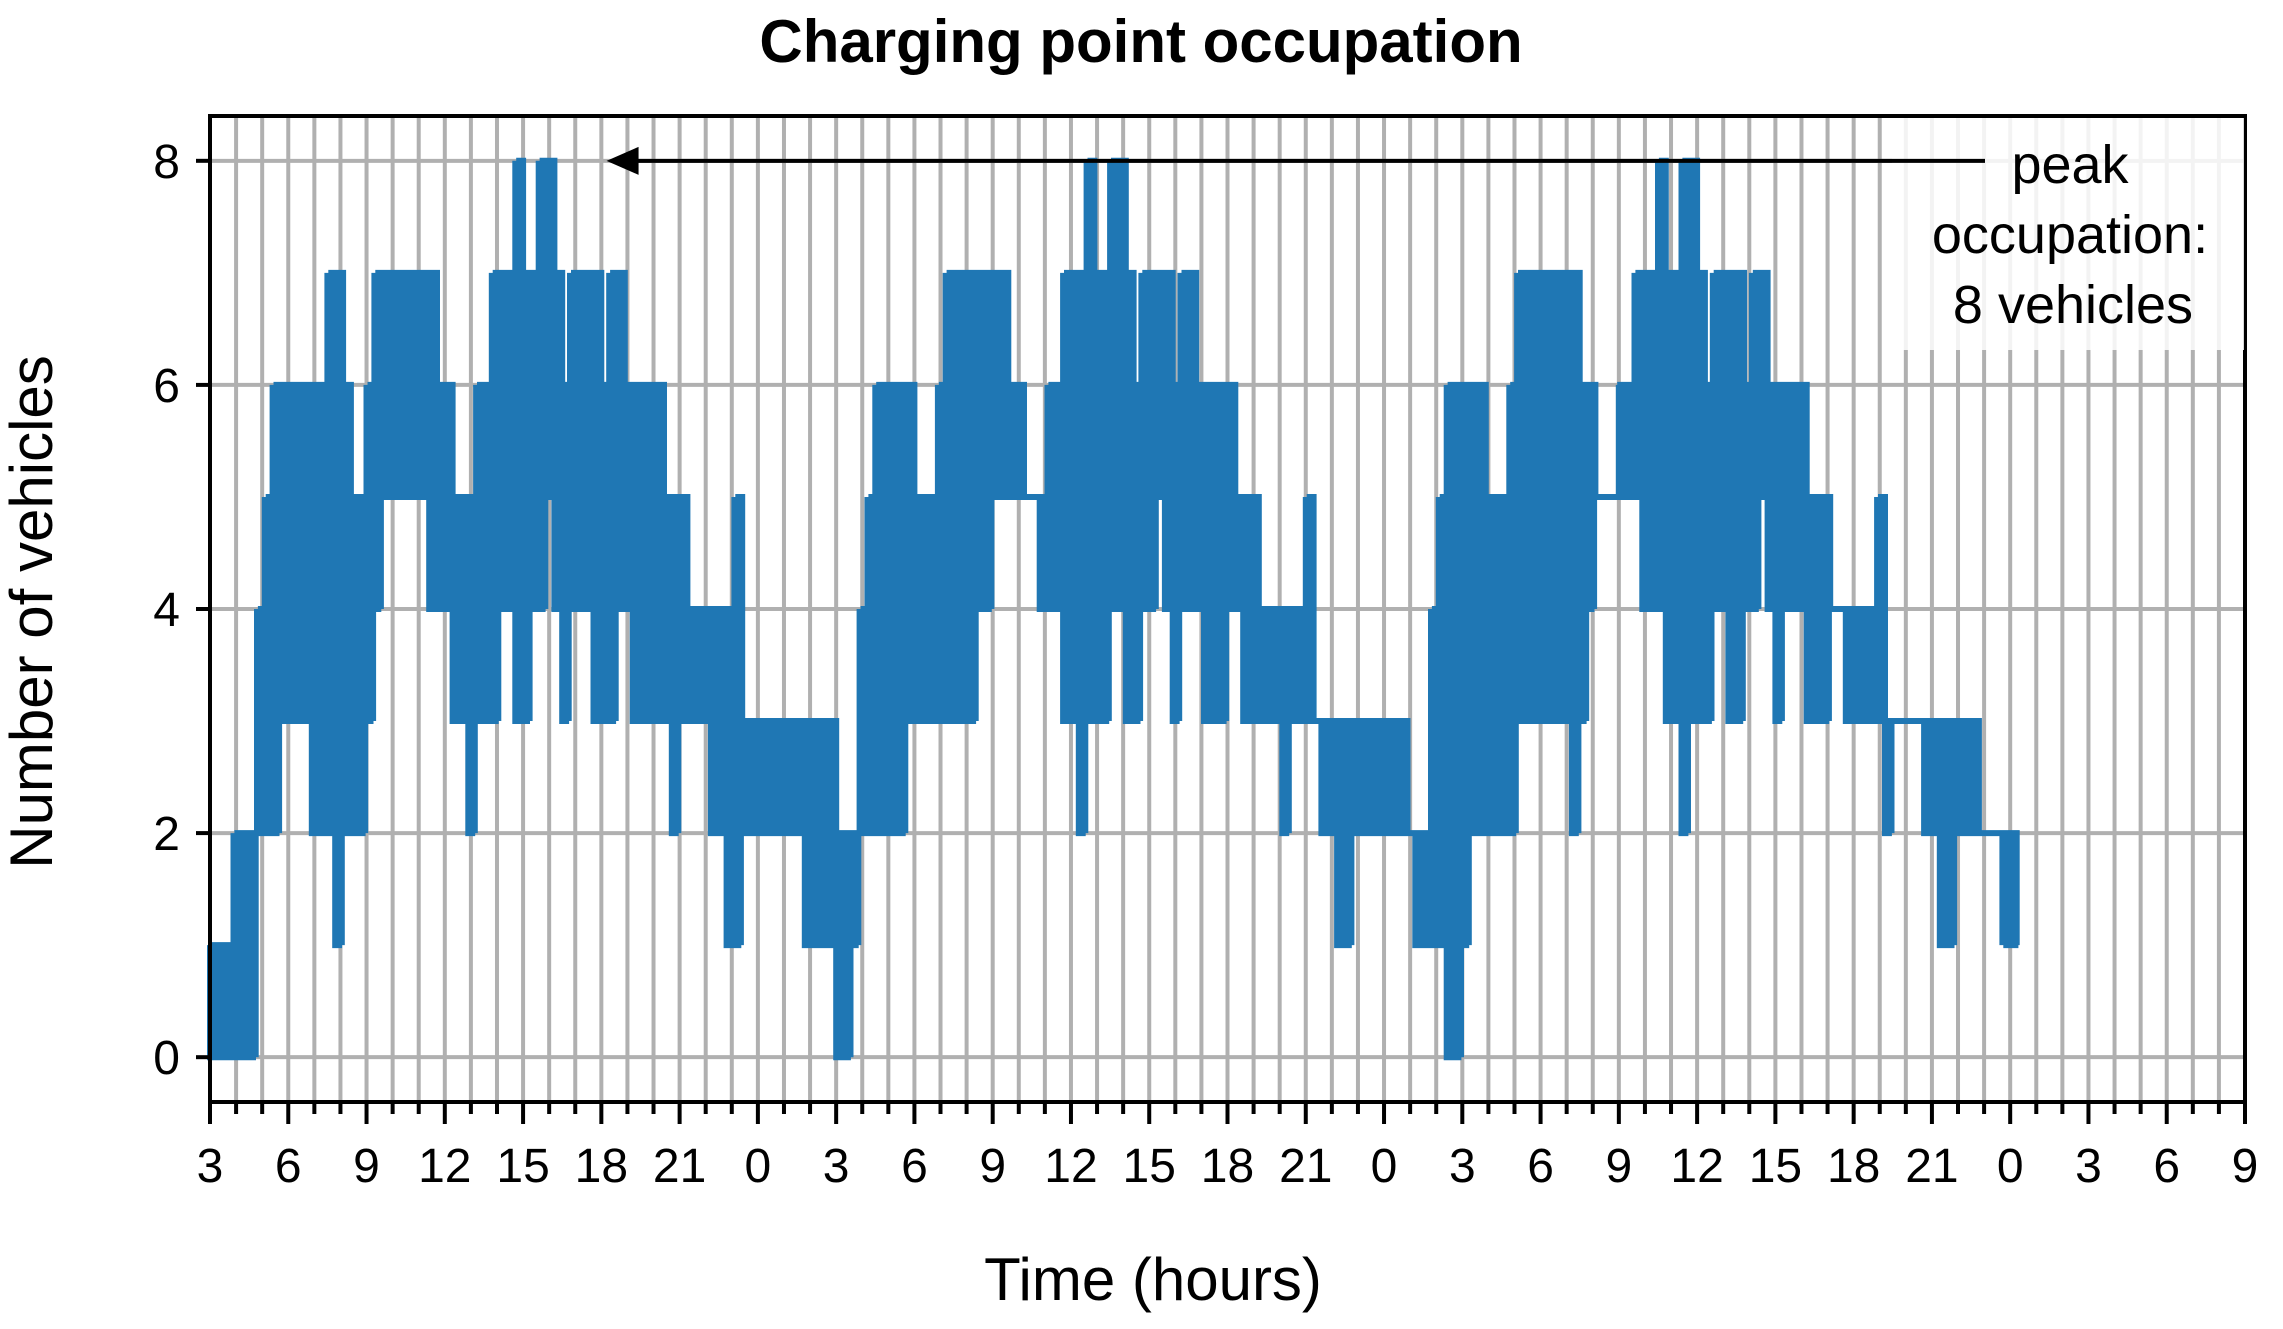 The image size is (2283, 1329). What do you see at coordinates (166, 610) in the screenshot?
I see `y-tick-label: 4` at bounding box center [166, 610].